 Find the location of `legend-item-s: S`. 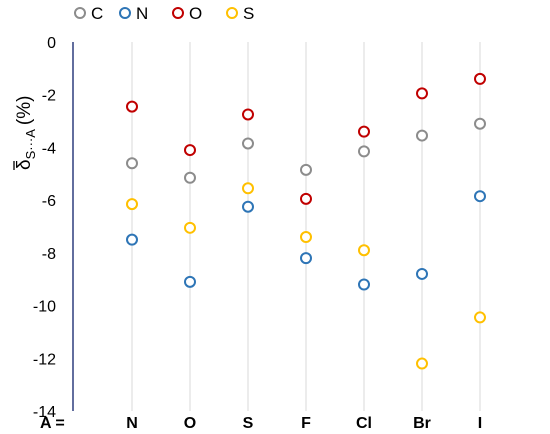

legend-item-s: S is located at coordinates (240, 13).